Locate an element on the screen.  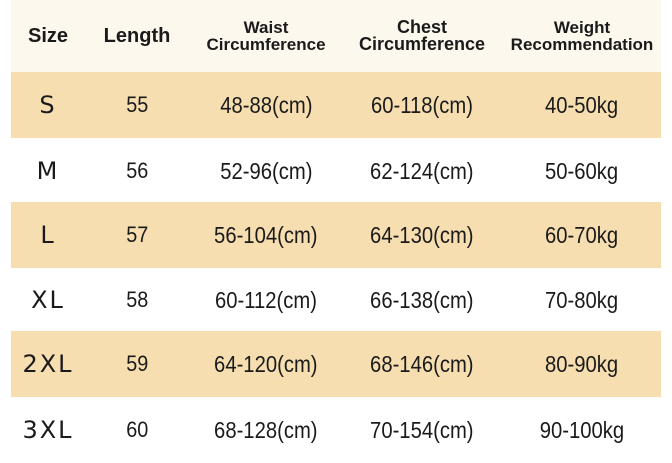
weight-cell: 60-70kg is located at coordinates (582, 234).